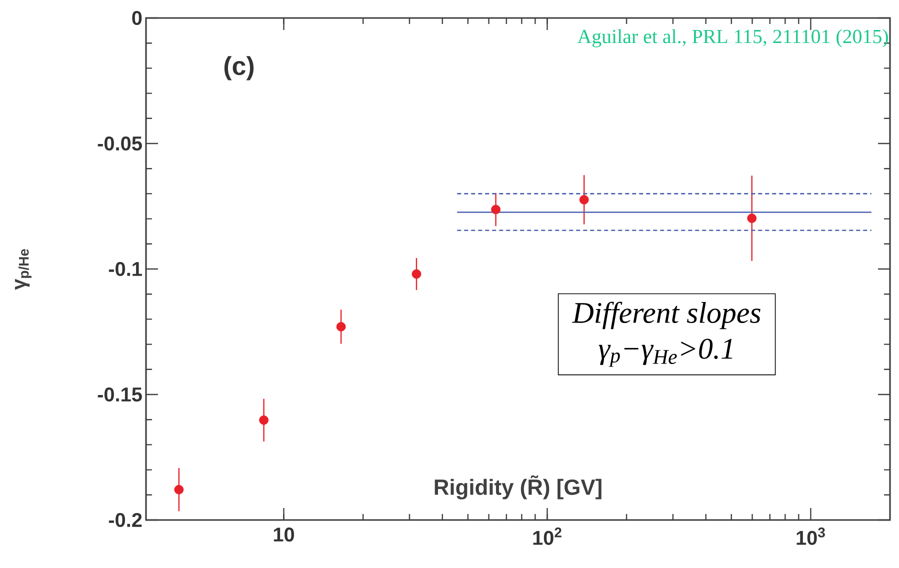 The width and height of the screenshot is (899, 568). What do you see at coordinates (239, 68) in the screenshot?
I see `annotation: (c)` at bounding box center [239, 68].